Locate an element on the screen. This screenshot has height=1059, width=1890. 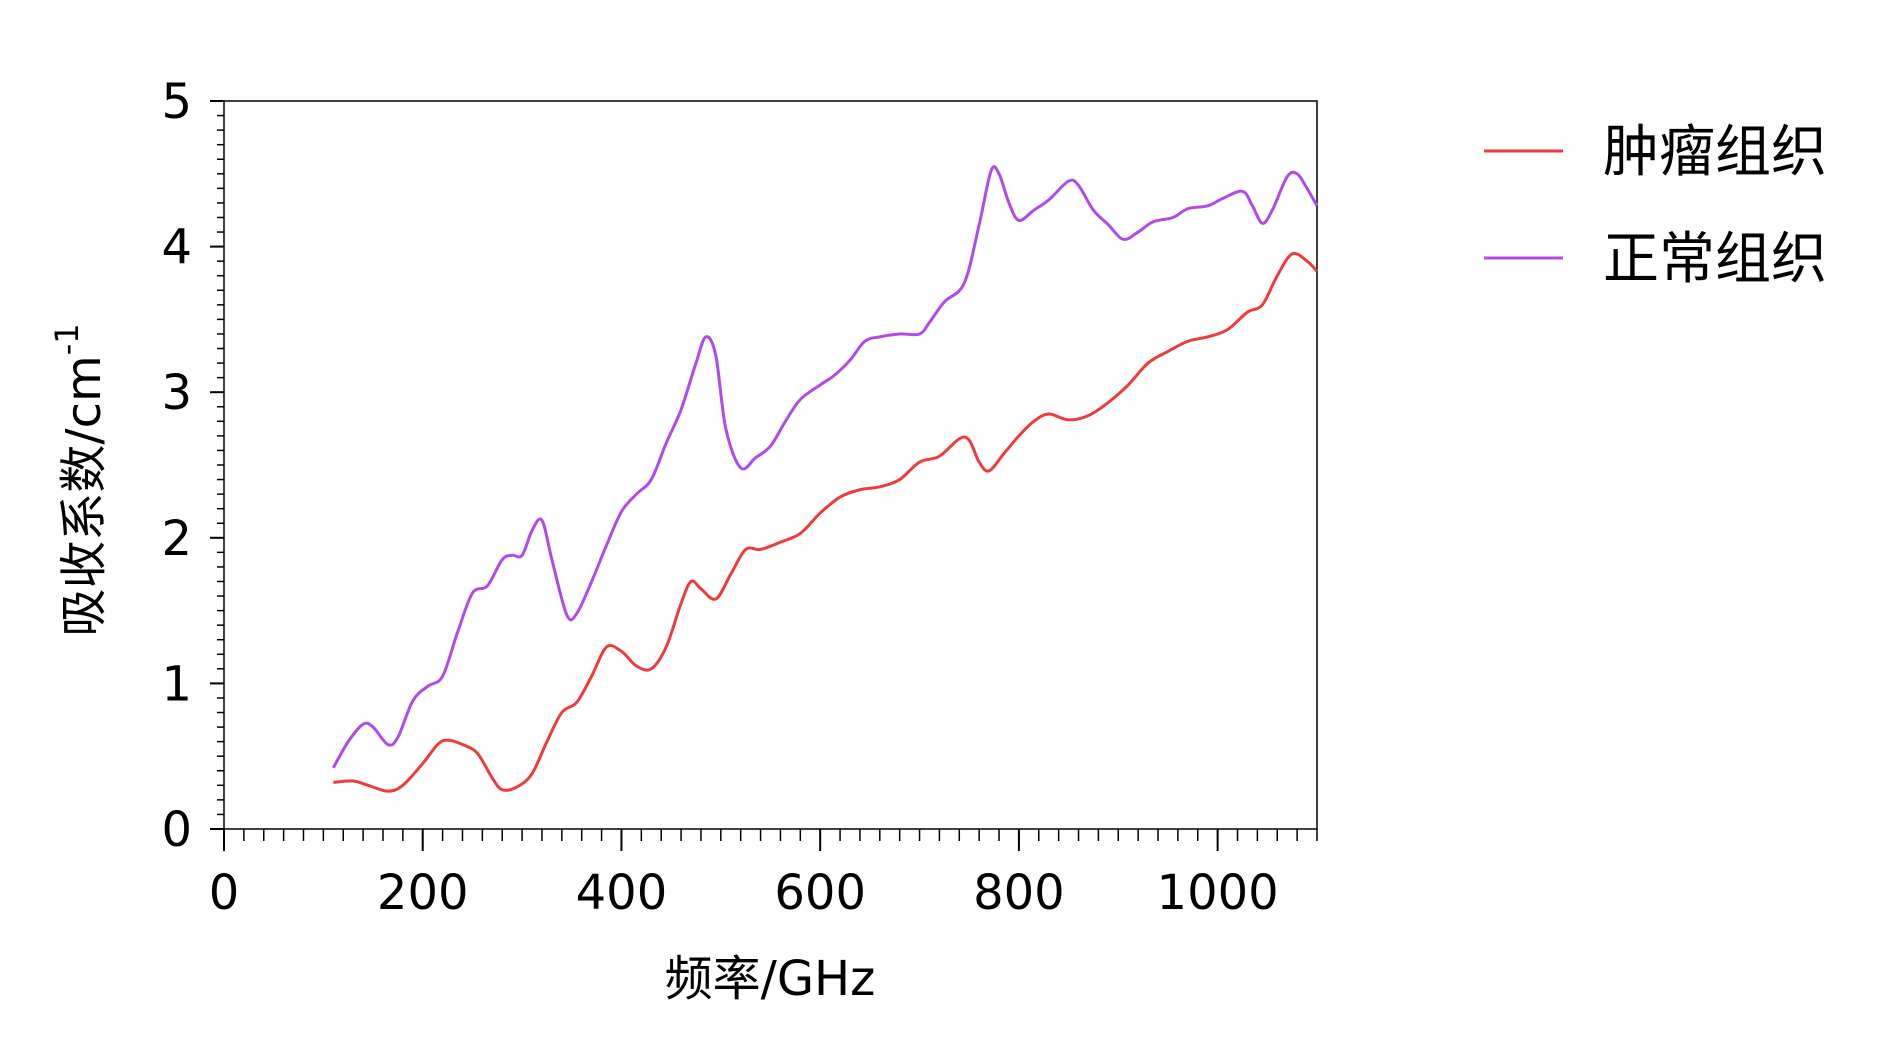
x-tick-label: 400 is located at coordinates (622, 893).